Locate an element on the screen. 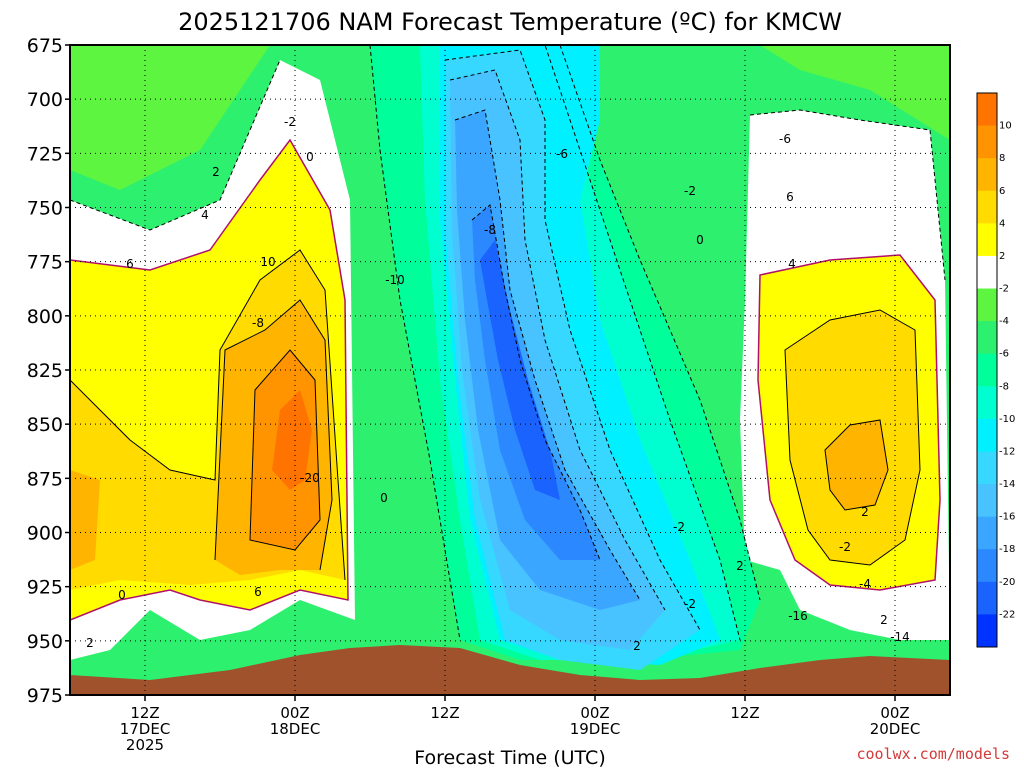  y-tick-label: 900 is located at coordinates (45, 534).